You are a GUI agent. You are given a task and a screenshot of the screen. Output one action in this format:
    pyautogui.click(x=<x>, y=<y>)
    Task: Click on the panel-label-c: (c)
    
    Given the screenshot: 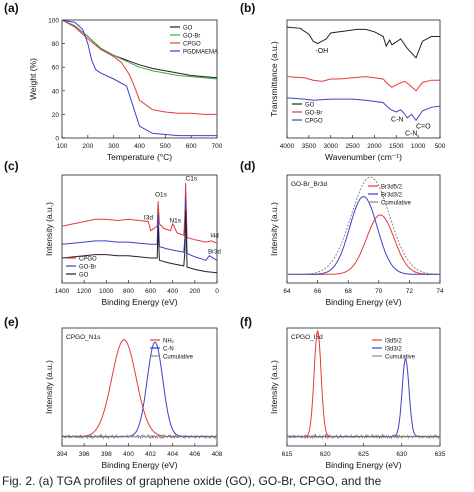 What is the action you would take?
    pyautogui.click(x=11, y=166)
    